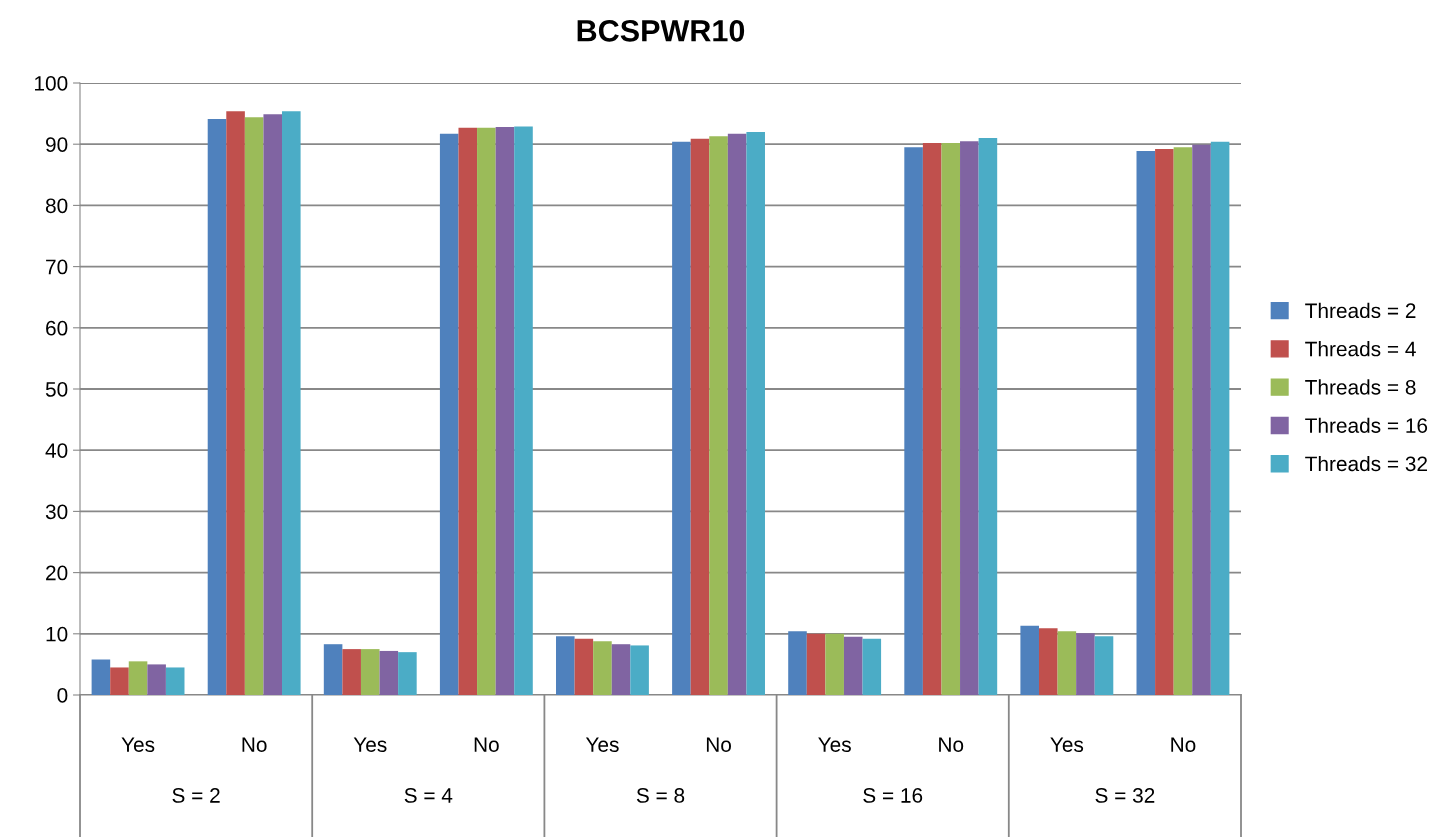 The width and height of the screenshot is (1447, 837). What do you see at coordinates (57, 573) in the screenshot?
I see `y-tick-label: 20` at bounding box center [57, 573].